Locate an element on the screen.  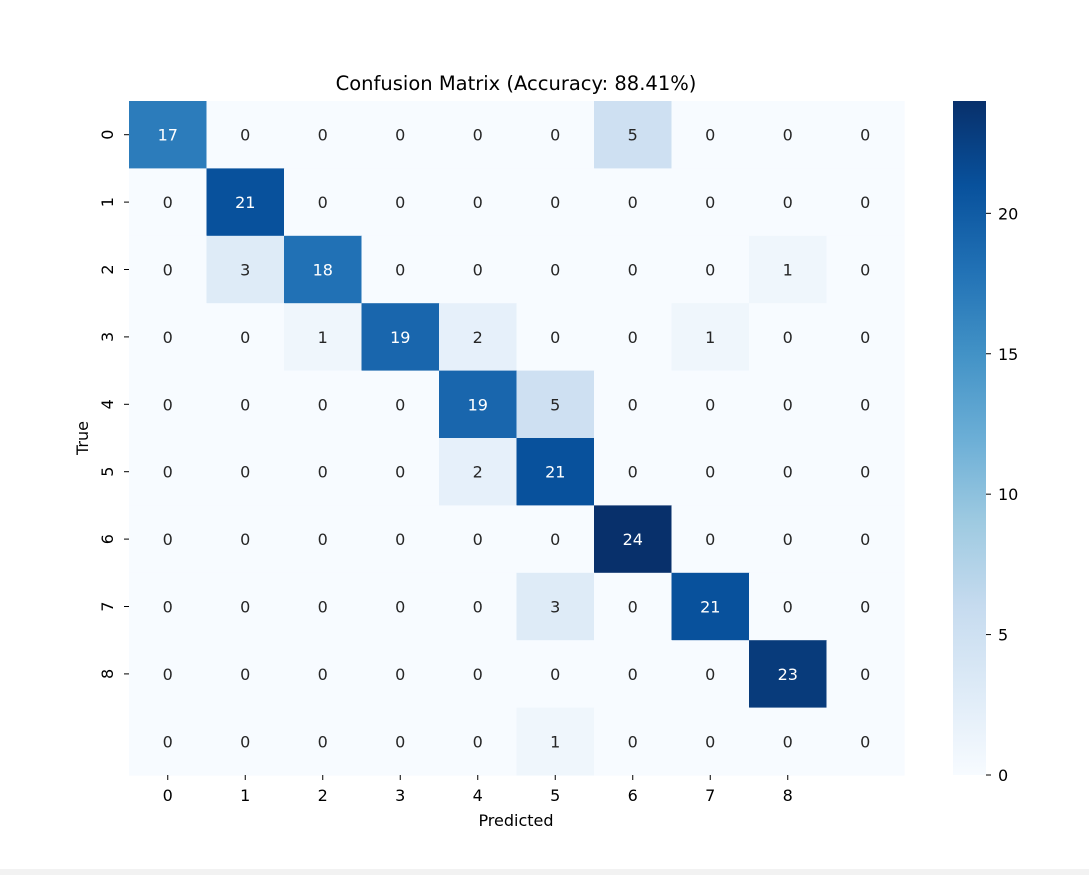
y-tick-label: 2 is located at coordinates (107, 269).